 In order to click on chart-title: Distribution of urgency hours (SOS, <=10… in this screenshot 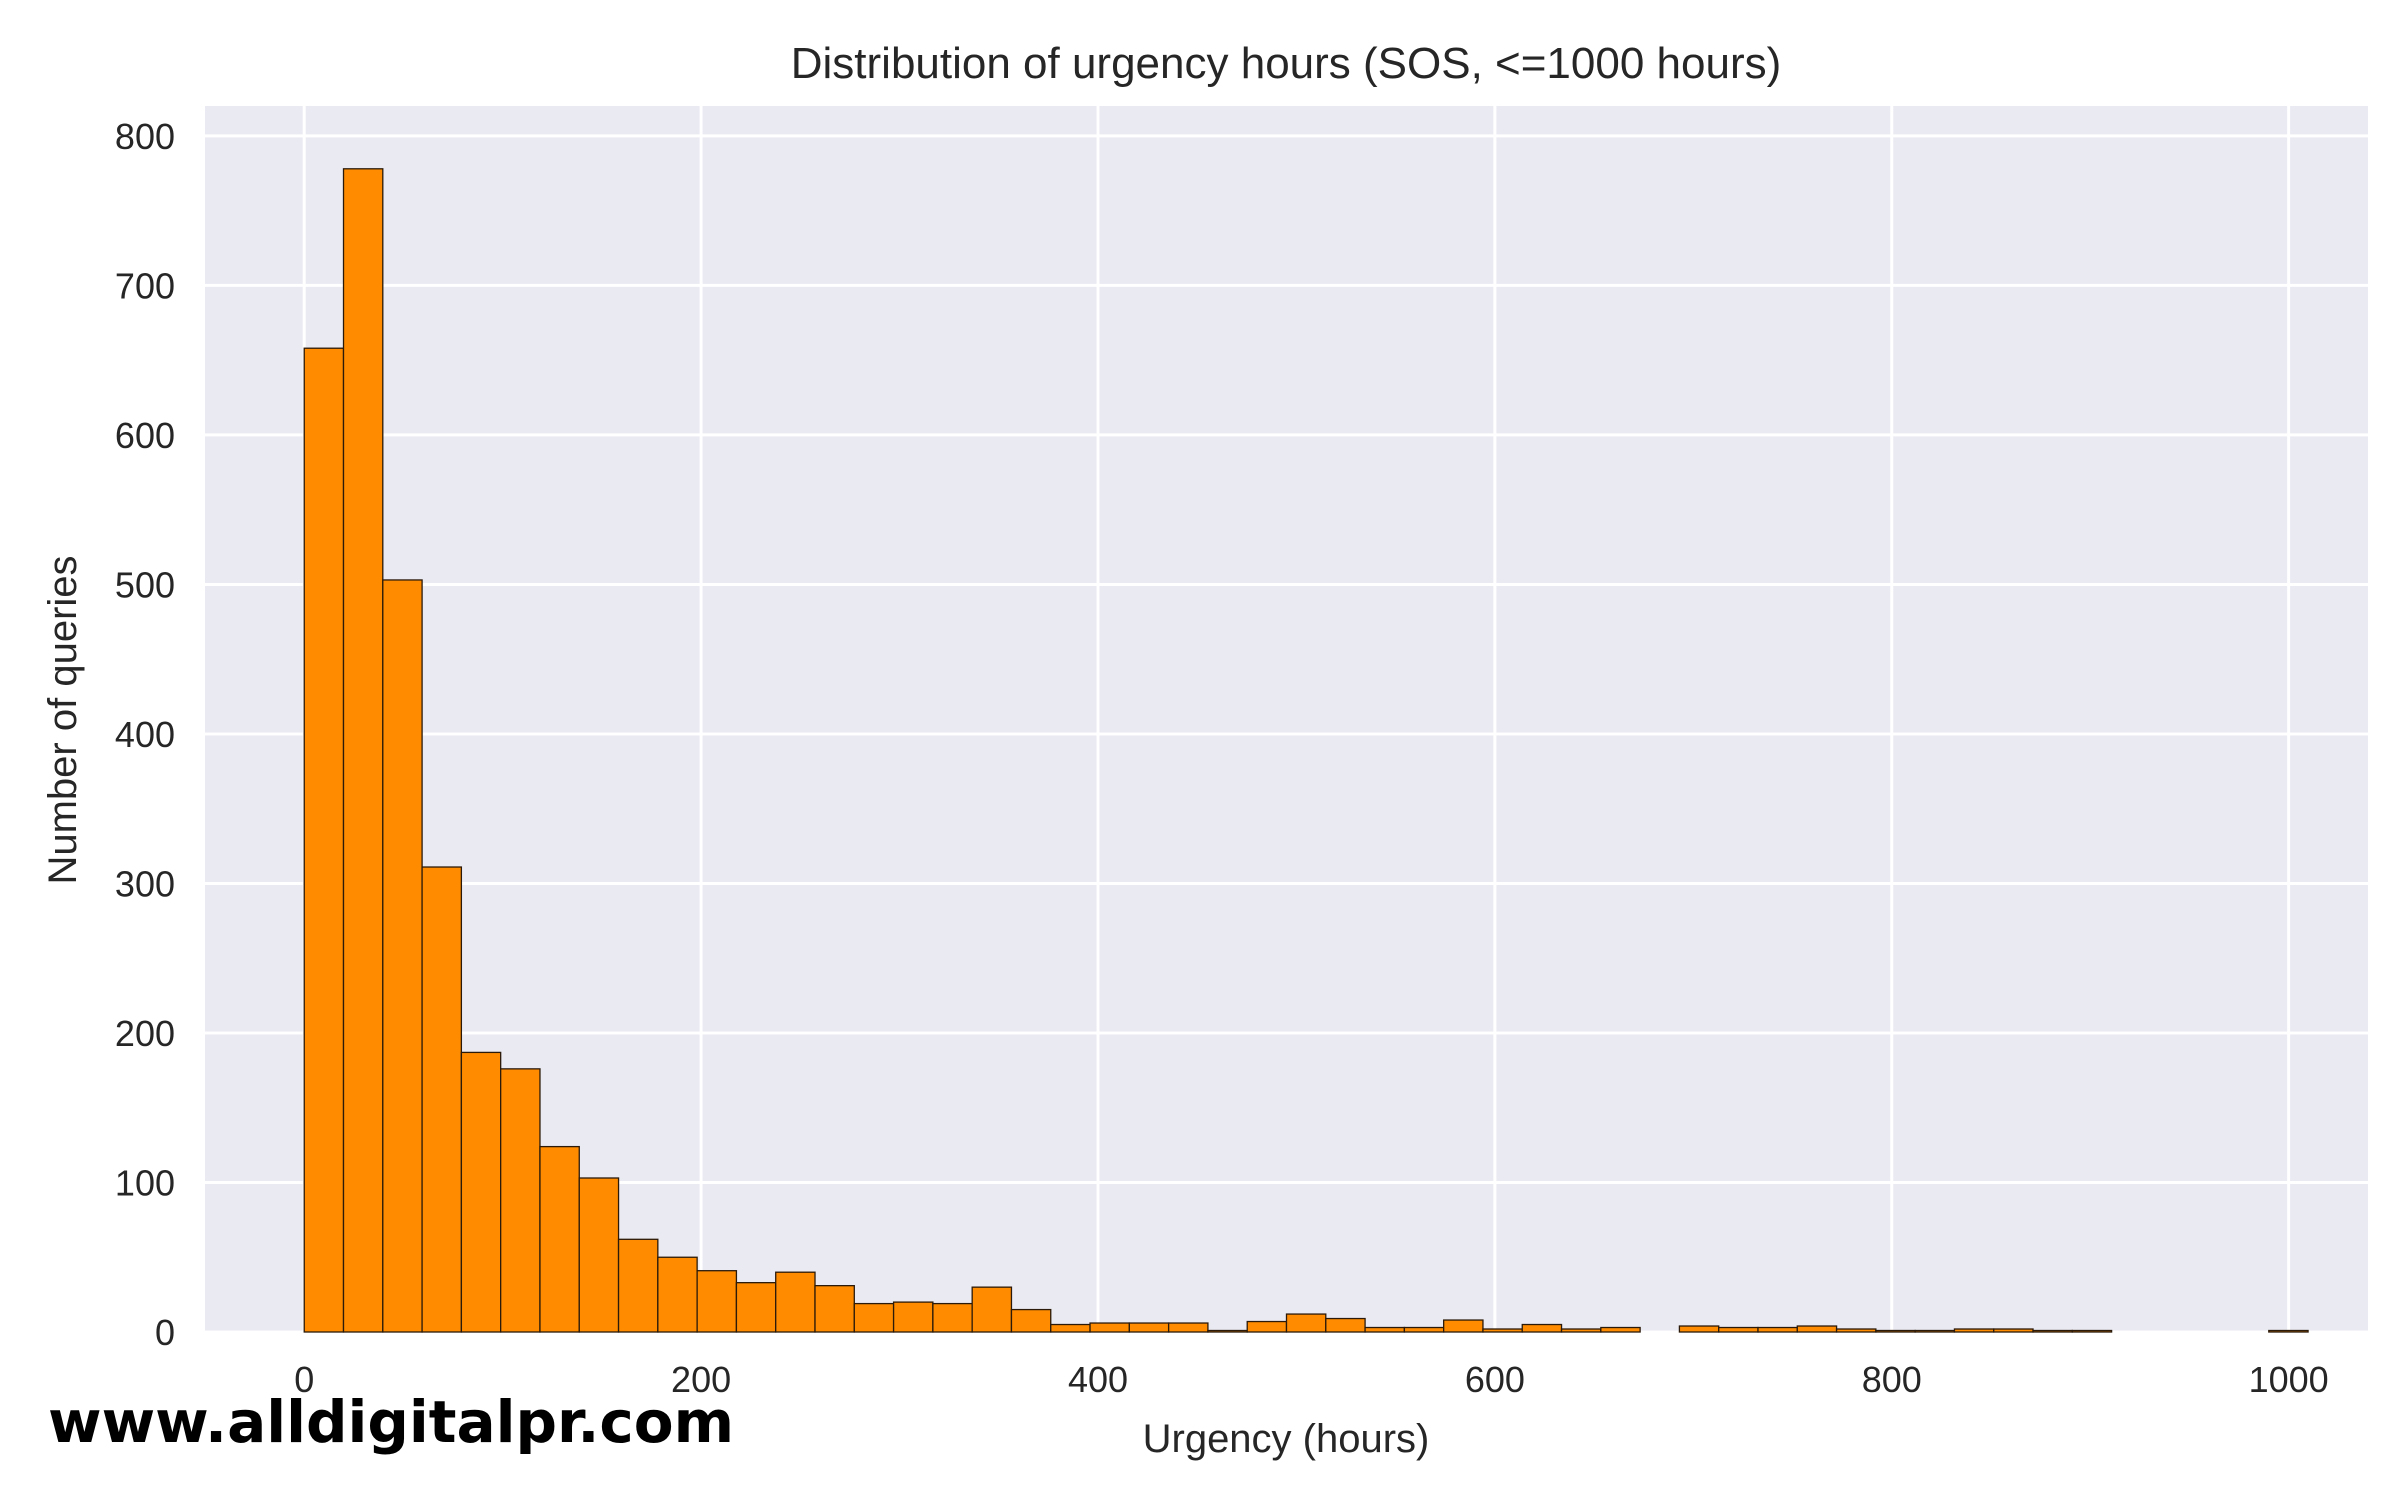, I will do `click(1286, 63)`.